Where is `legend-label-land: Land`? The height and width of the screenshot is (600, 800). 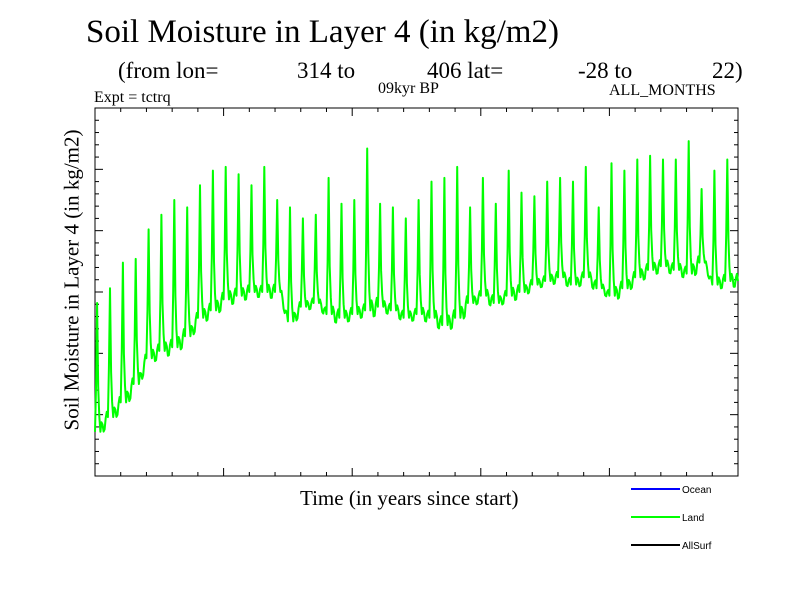 legend-label-land: Land is located at coordinates (693, 518).